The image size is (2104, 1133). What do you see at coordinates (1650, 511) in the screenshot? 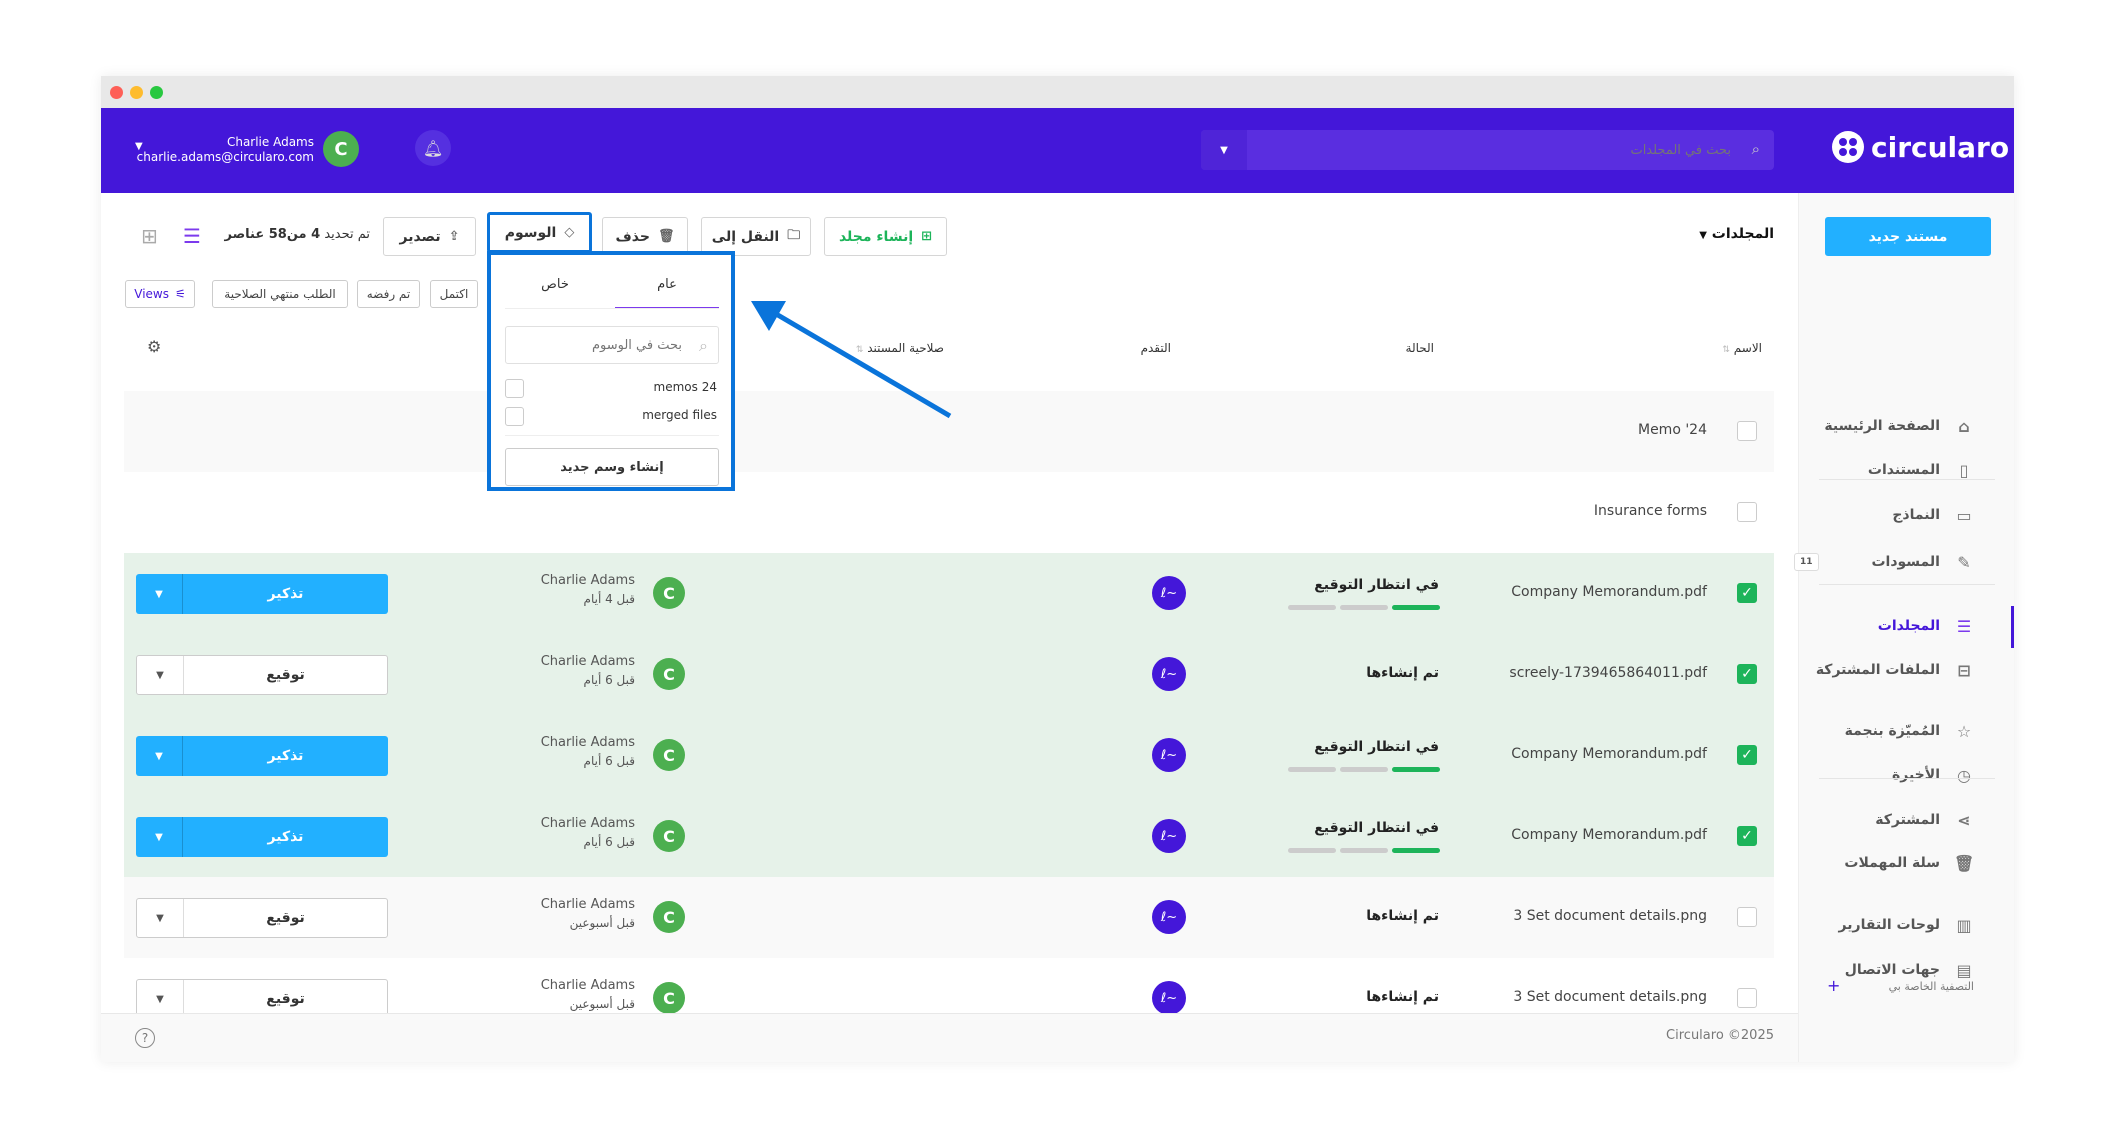
I see `folder-name: Insurance forms` at bounding box center [1650, 511].